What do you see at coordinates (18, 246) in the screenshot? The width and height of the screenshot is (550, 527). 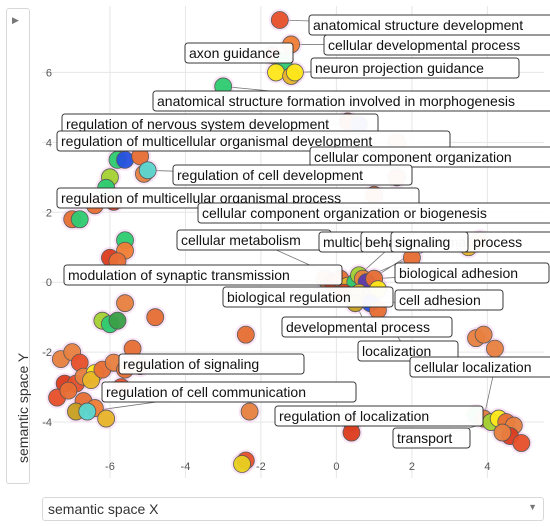 I see `y-axis-selector: ▶ semantic space Y` at bounding box center [18, 246].